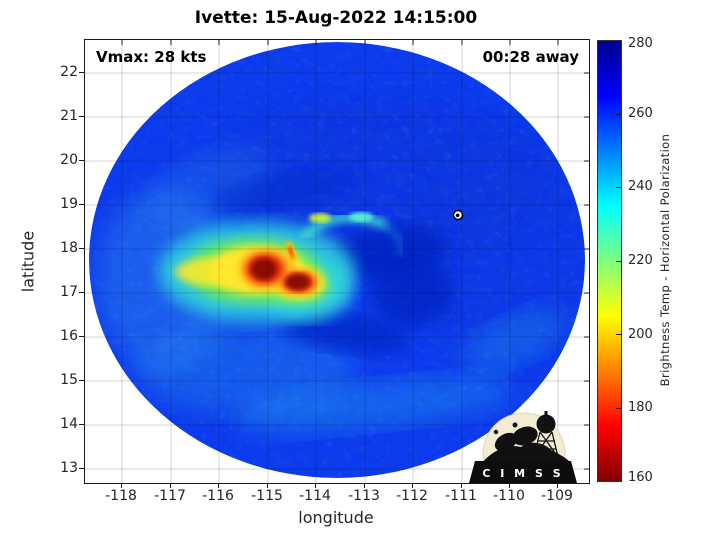 This screenshot has width=720, height=540. What do you see at coordinates (509, 496) in the screenshot?
I see `x-tick-label: -110` at bounding box center [509, 496].